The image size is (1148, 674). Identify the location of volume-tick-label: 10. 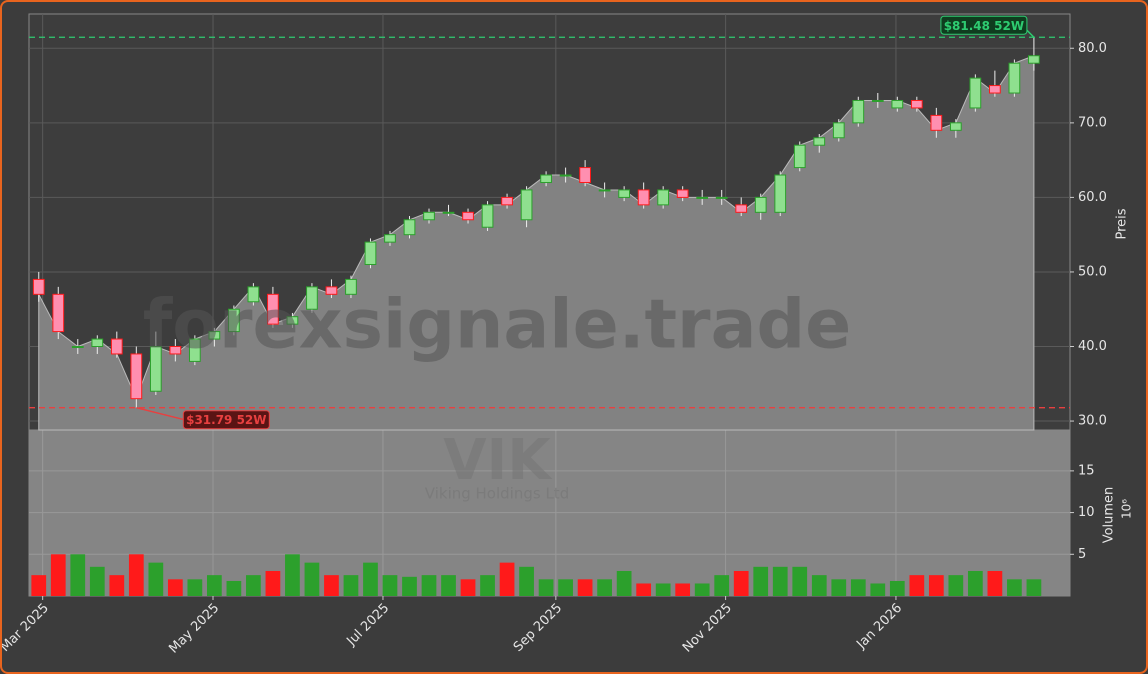
(1086, 512).